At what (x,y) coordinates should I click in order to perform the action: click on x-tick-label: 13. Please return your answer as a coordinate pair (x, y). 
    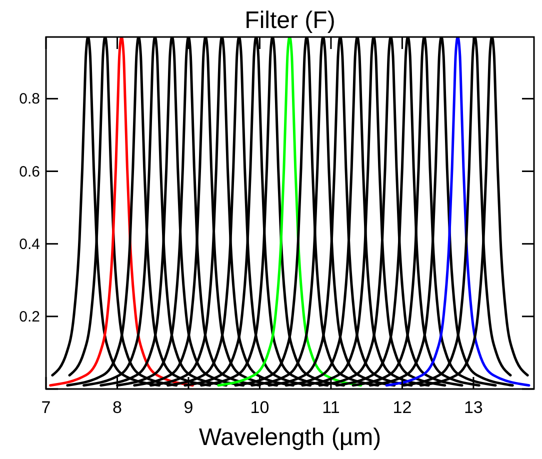
    Looking at the image, I should click on (473, 407).